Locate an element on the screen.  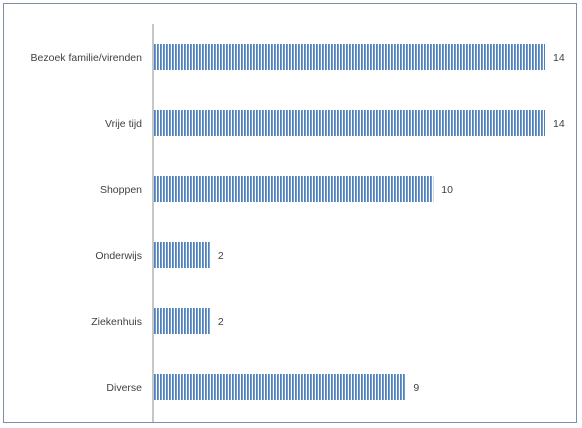
category-label: Onderwijs is located at coordinates (118, 256).